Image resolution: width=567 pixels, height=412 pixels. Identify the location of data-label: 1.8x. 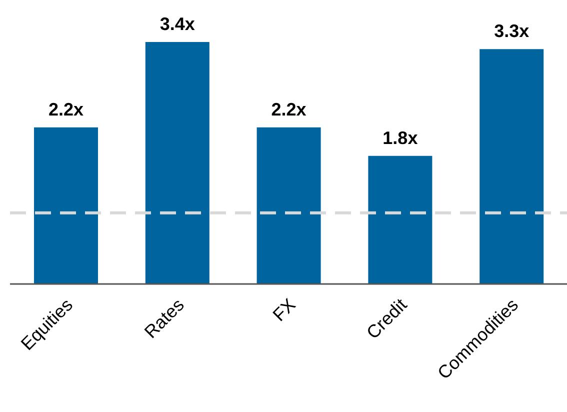
(400, 138).